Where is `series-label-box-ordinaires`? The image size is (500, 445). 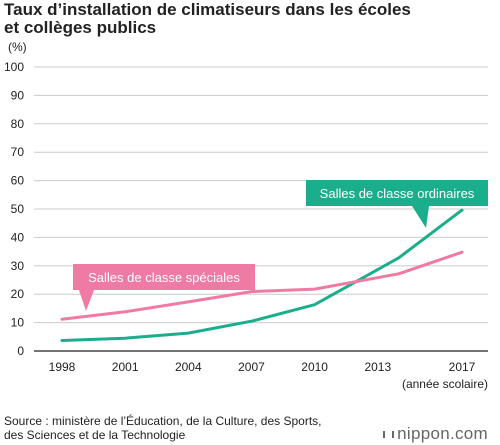 series-label-box-ordinaires is located at coordinates (397, 193).